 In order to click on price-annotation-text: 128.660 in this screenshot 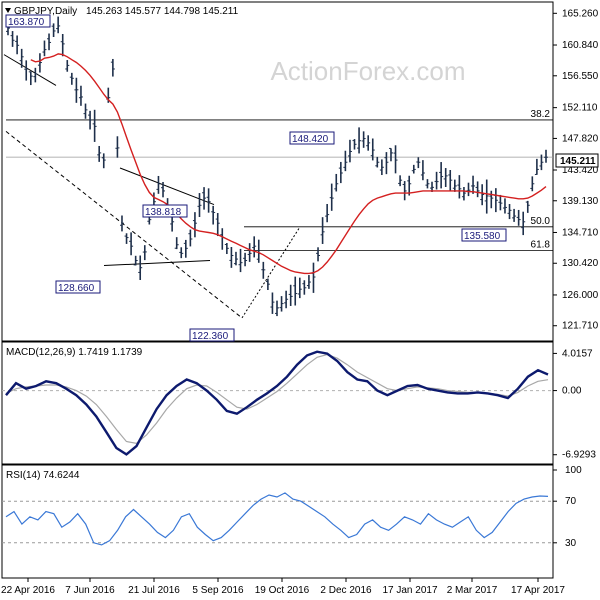, I will do `click(76, 288)`.